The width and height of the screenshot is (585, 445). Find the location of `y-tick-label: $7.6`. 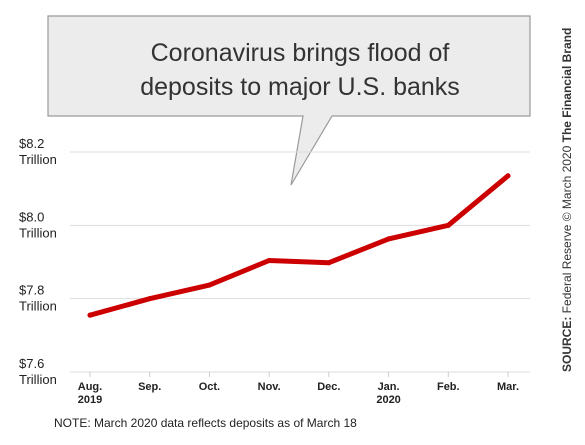

y-tick-label: $7.6 is located at coordinates (31, 363).